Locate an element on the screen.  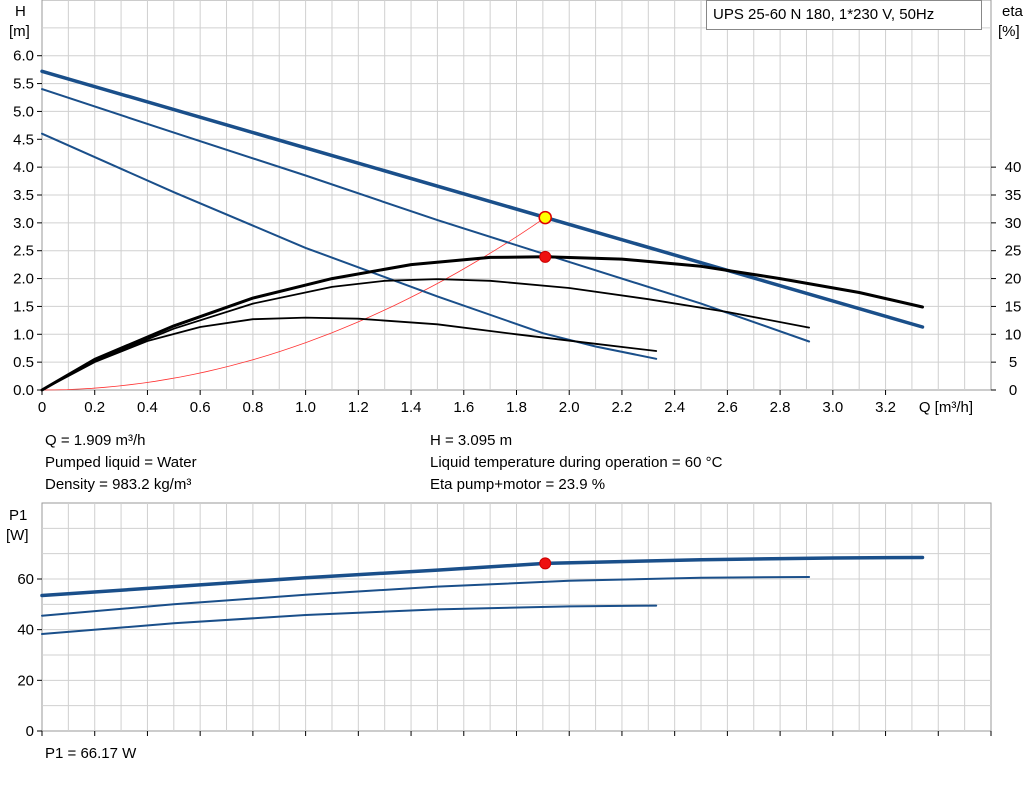
info-power: P1 = 66.17 W is located at coordinates (91, 753).